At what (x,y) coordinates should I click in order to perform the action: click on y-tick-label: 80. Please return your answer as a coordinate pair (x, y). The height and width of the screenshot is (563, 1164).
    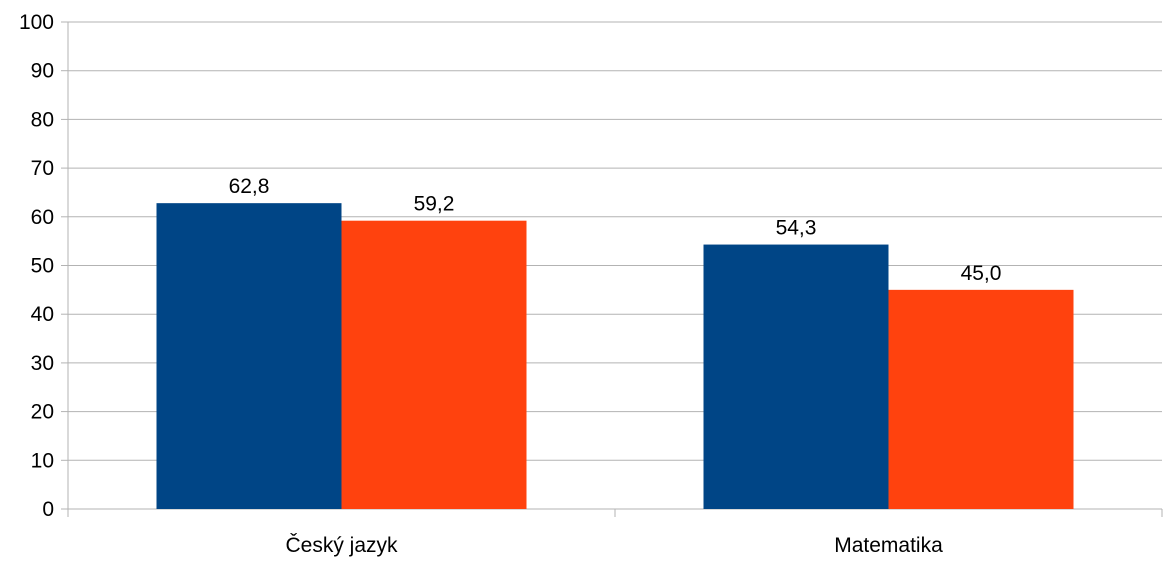
    Looking at the image, I should click on (42, 119).